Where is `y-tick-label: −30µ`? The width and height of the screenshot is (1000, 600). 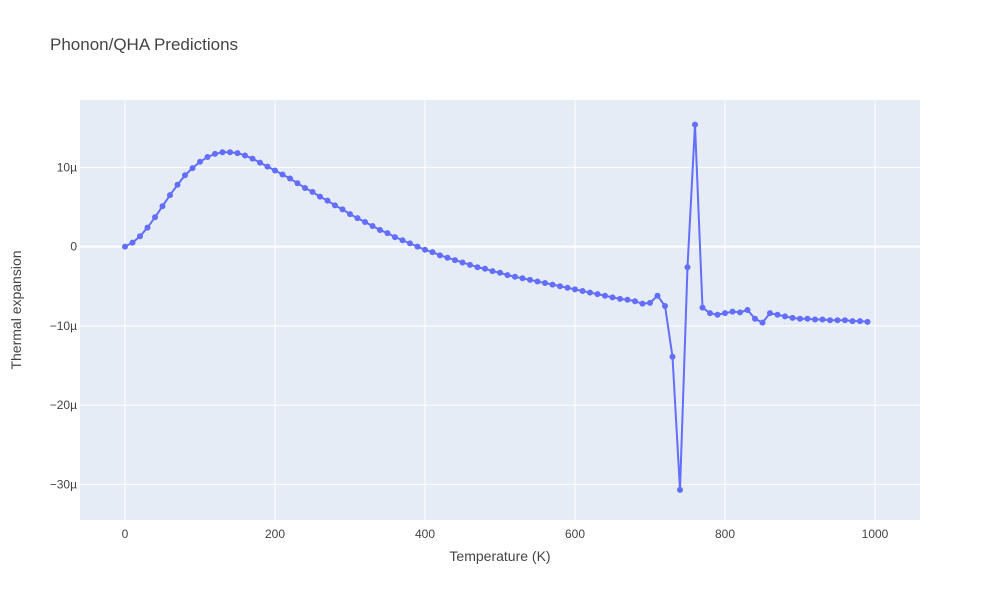 y-tick-label: −30µ is located at coordinates (63, 484).